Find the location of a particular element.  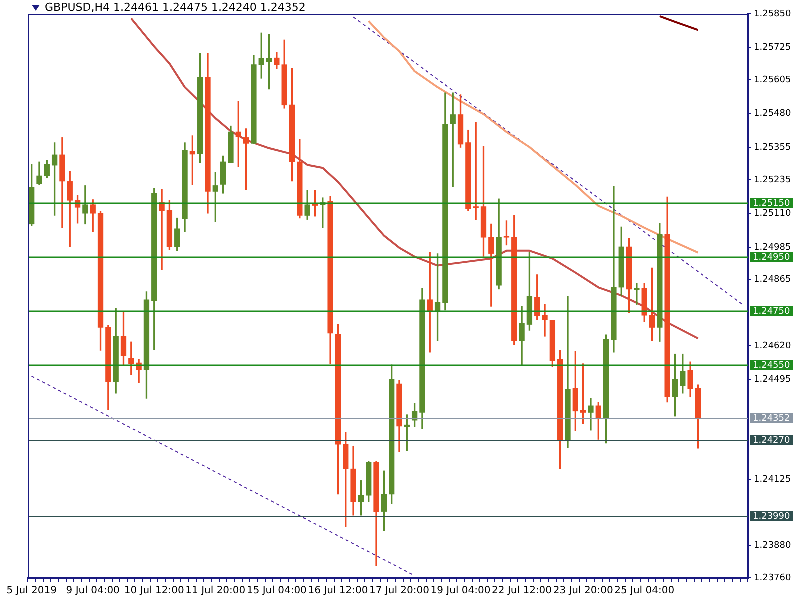

x-tick-label: 9 Jul 04:00 is located at coordinates (93, 591).